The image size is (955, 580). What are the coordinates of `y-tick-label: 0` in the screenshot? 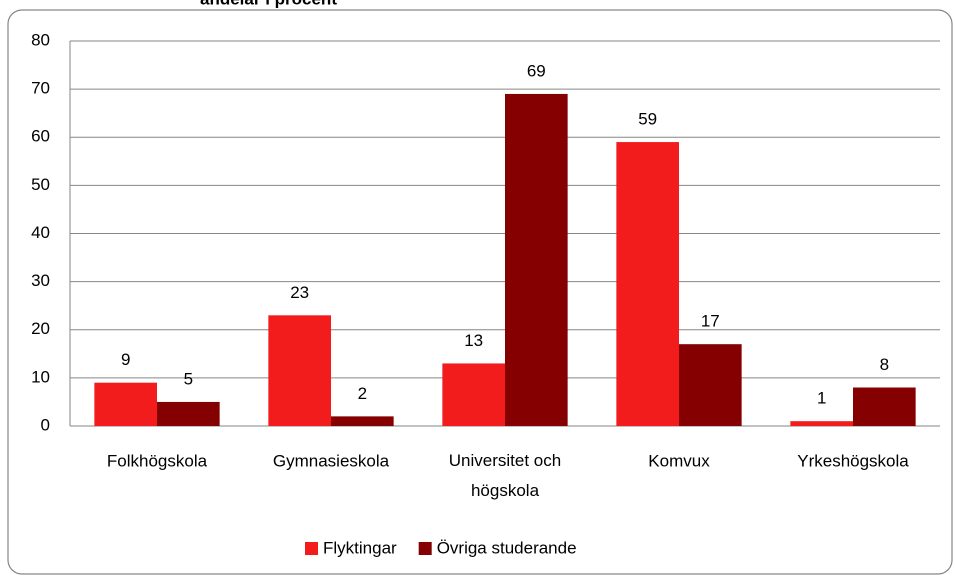 It's located at (45, 424).